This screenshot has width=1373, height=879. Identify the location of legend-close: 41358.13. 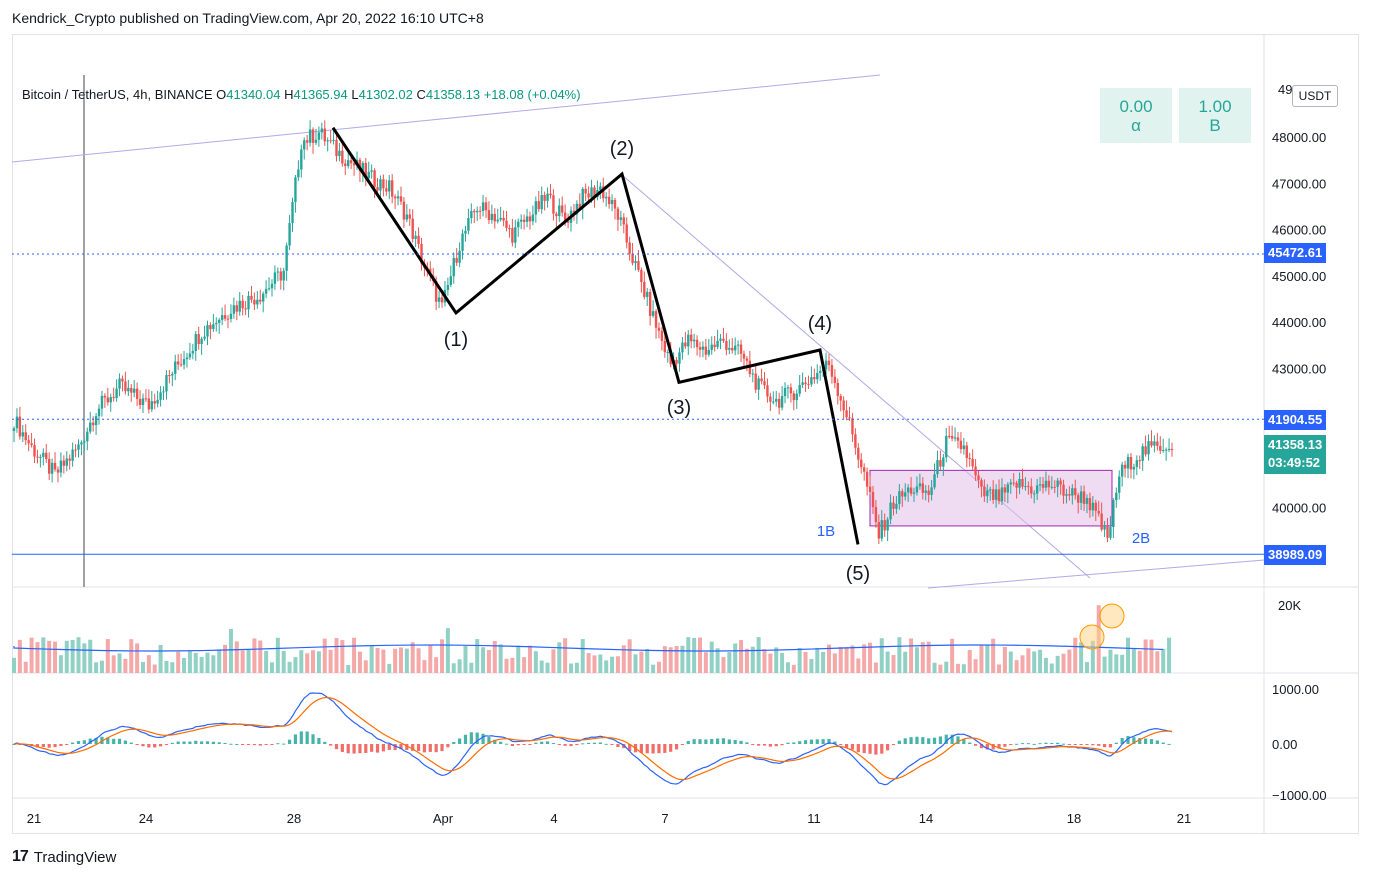
(453, 94).